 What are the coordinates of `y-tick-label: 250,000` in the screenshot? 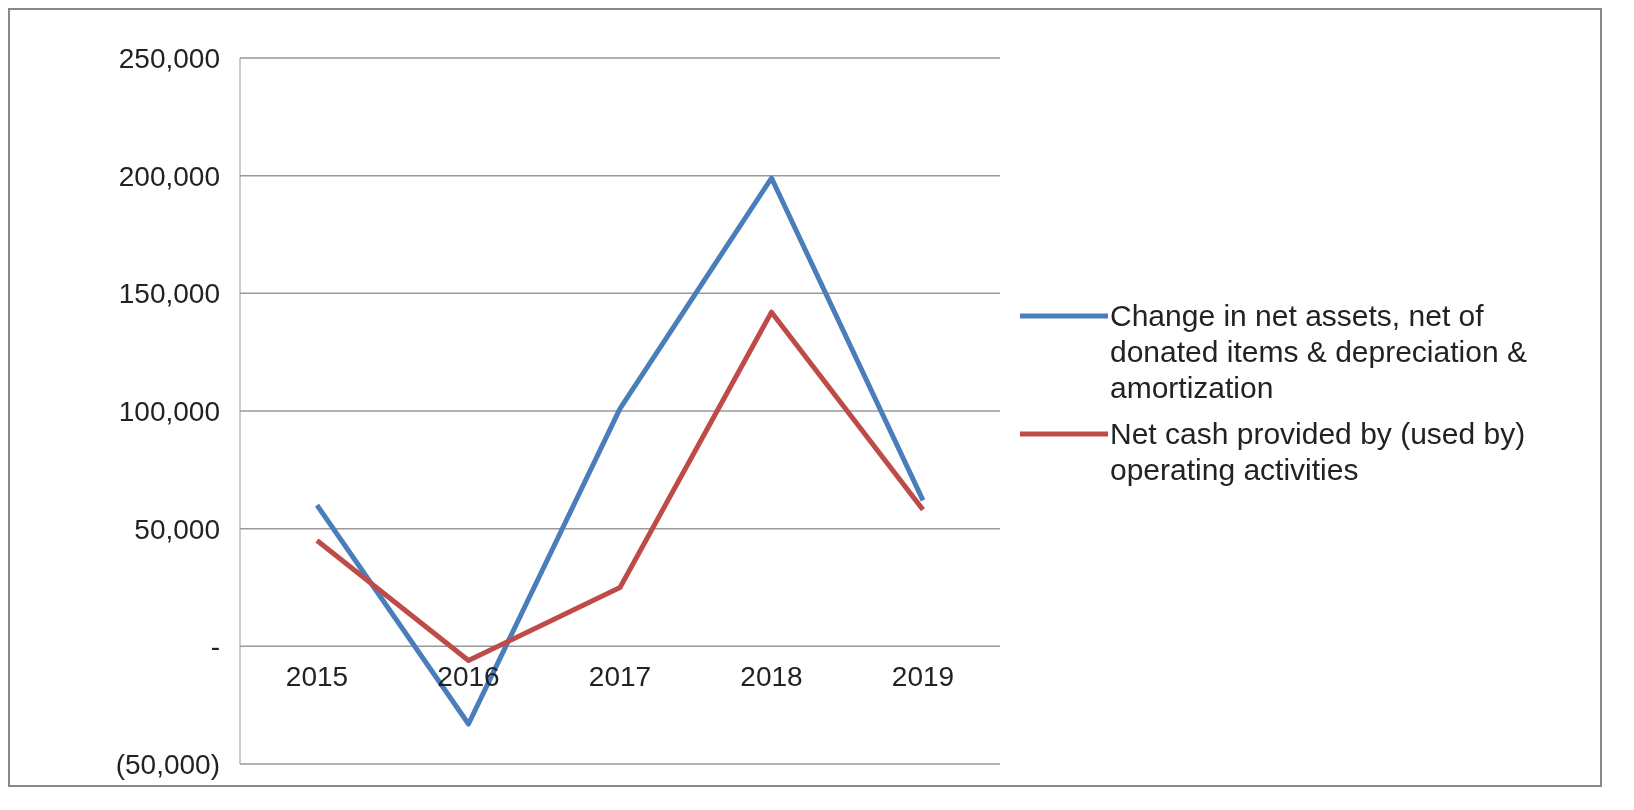 It's located at (169, 58).